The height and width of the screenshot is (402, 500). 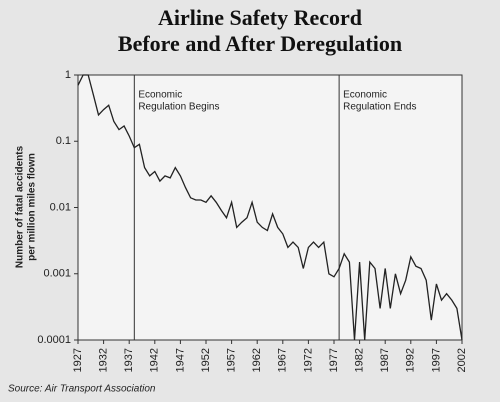 What do you see at coordinates (260, 17) in the screenshot?
I see `chart-title: Airline Safety Record` at bounding box center [260, 17].